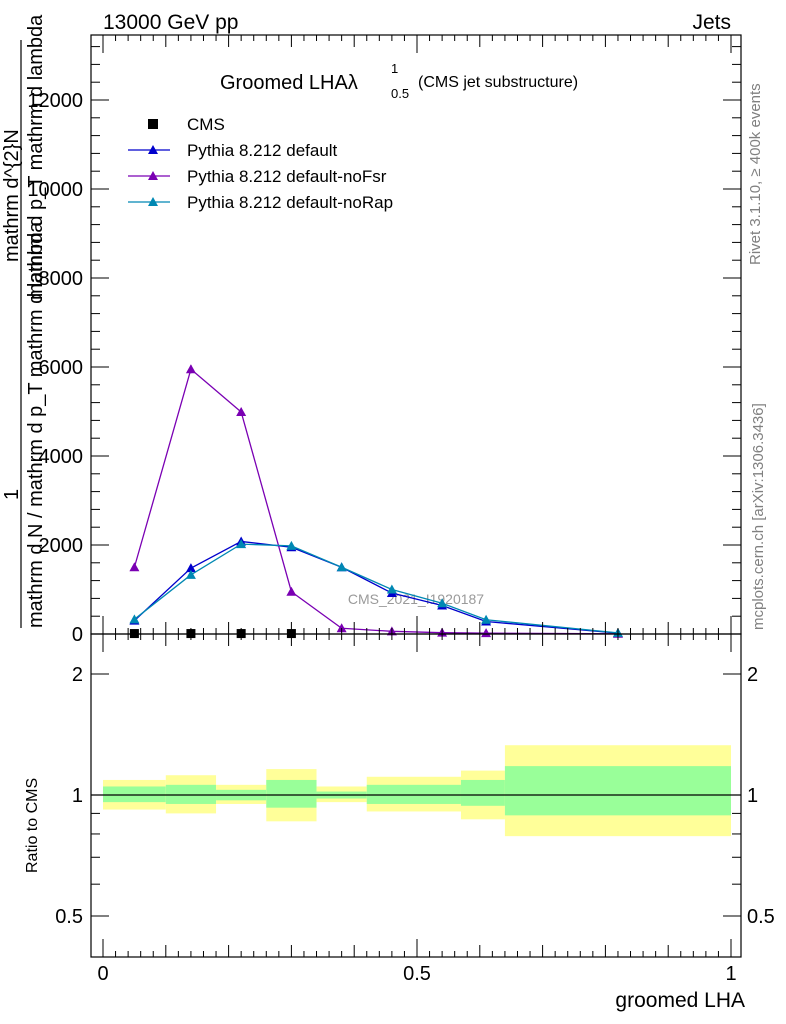 The width and height of the screenshot is (786, 1024). I want to click on mcplots-label: mcplots.cern.ch [arXiv:1306.3436], so click(758, 516).